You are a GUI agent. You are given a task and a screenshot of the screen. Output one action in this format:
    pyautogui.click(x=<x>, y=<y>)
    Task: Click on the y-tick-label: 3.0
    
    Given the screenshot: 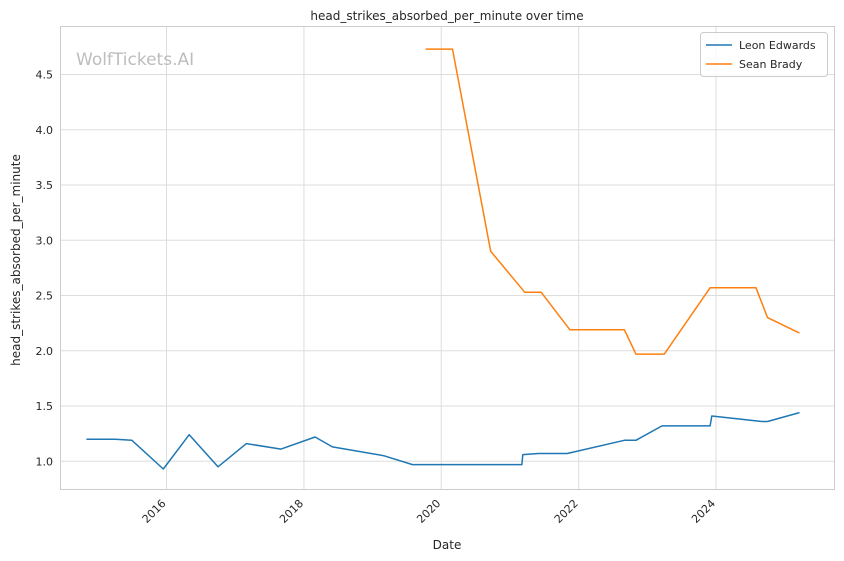 What is the action you would take?
    pyautogui.click(x=45, y=240)
    